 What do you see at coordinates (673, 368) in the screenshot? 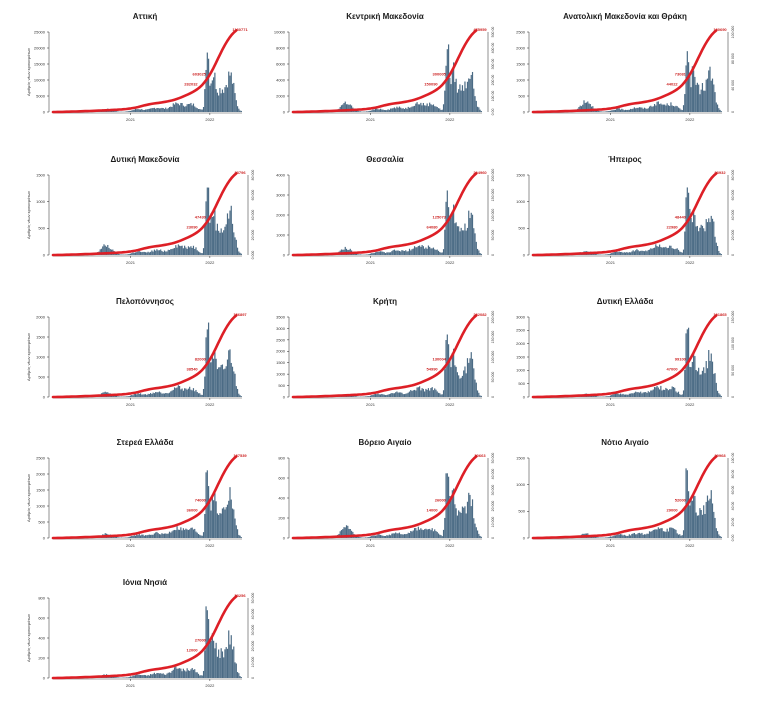
I see `callout-label: 47000` at bounding box center [673, 368].